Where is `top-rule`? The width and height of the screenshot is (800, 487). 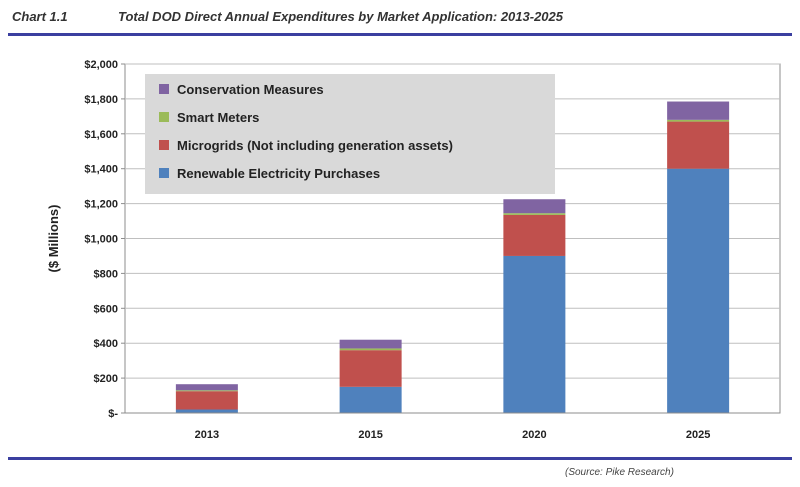
top-rule is located at coordinates (400, 34).